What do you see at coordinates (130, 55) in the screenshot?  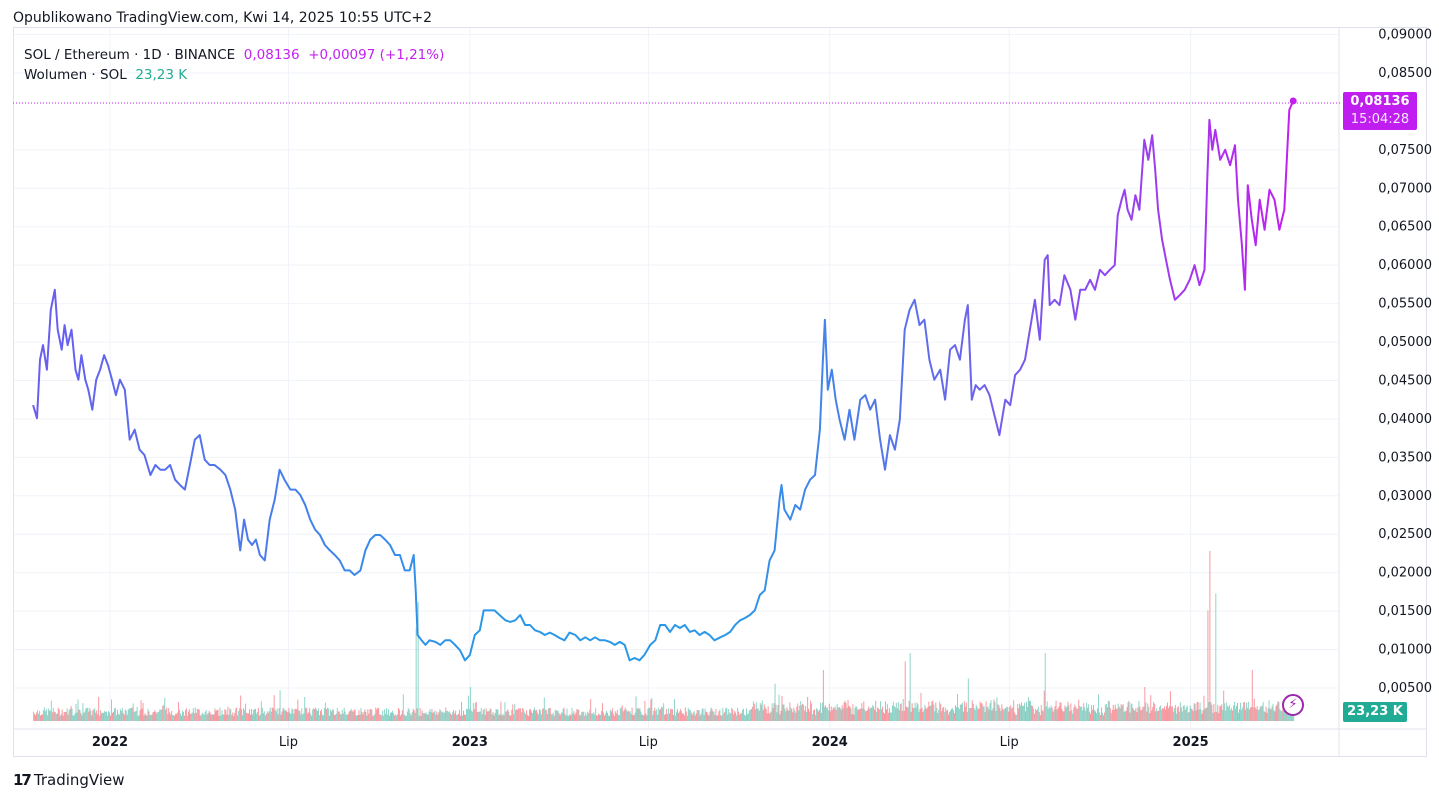 I see `symbol-title: SOL / Ethereum · 1D · BINANCE` at bounding box center [130, 55].